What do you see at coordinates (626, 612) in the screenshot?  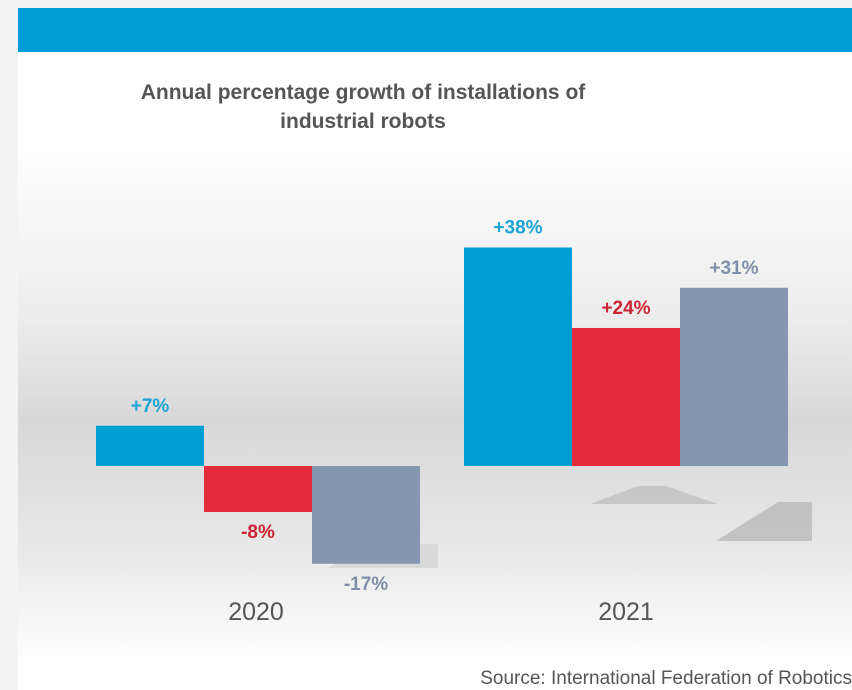 I see `category-label-2021: 2021` at bounding box center [626, 612].